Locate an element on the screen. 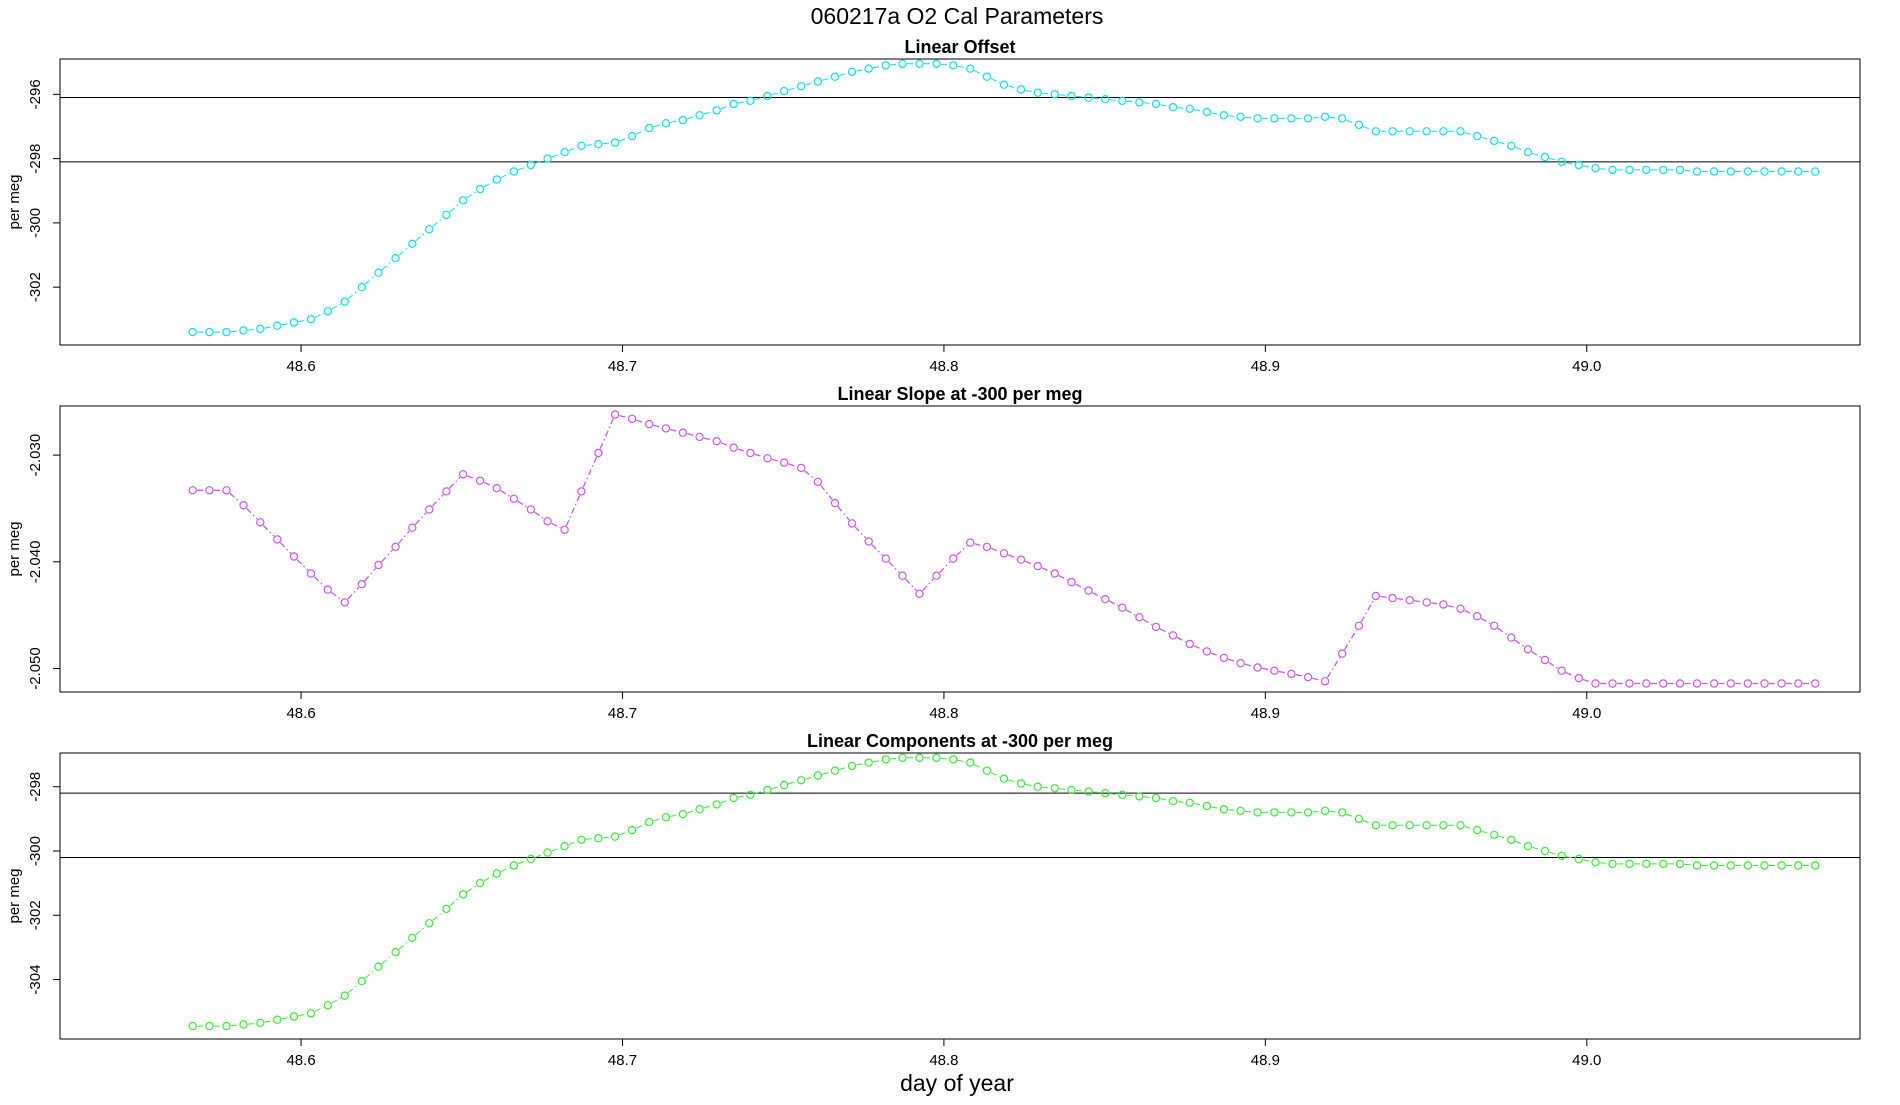 This screenshot has width=1900, height=1105. x-tick-label: 48.7 is located at coordinates (622, 713).